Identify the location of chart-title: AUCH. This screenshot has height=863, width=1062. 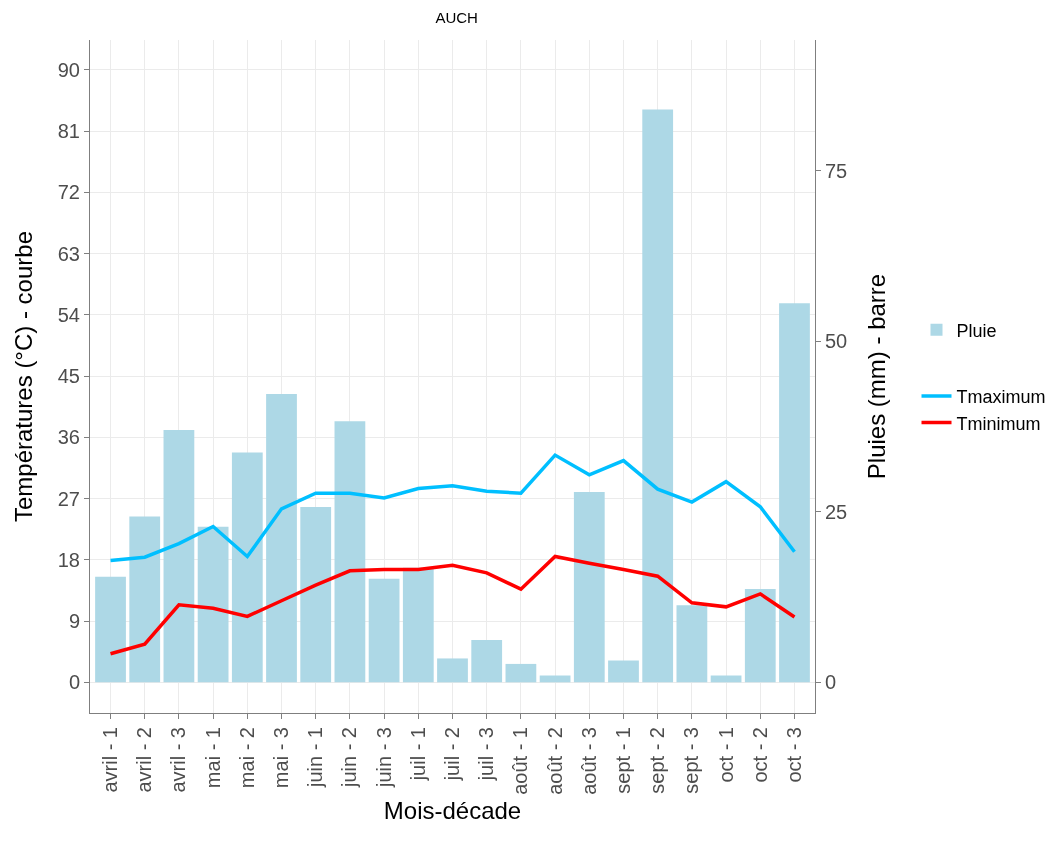
(456, 18).